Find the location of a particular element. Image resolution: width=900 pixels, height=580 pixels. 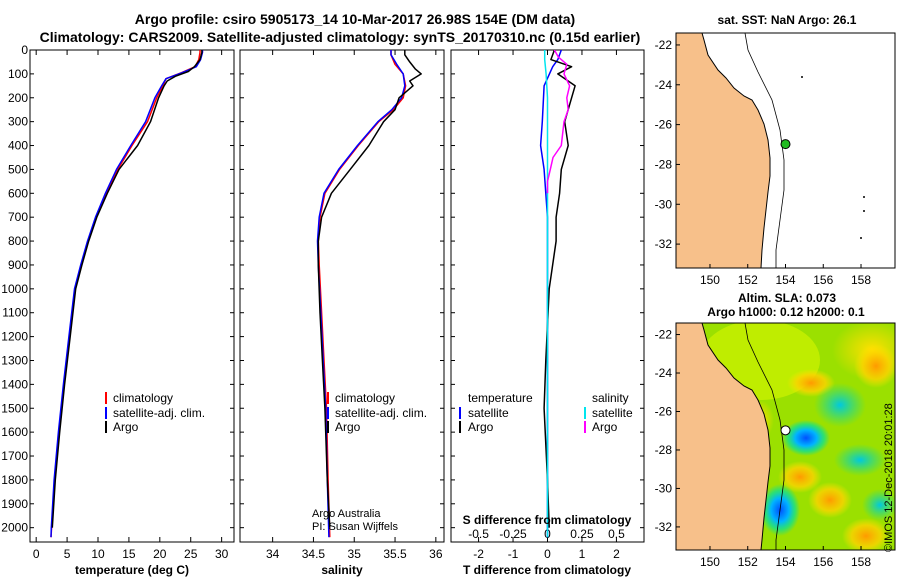

depth-tick-label: 1900 is located at coordinates (14, 504).